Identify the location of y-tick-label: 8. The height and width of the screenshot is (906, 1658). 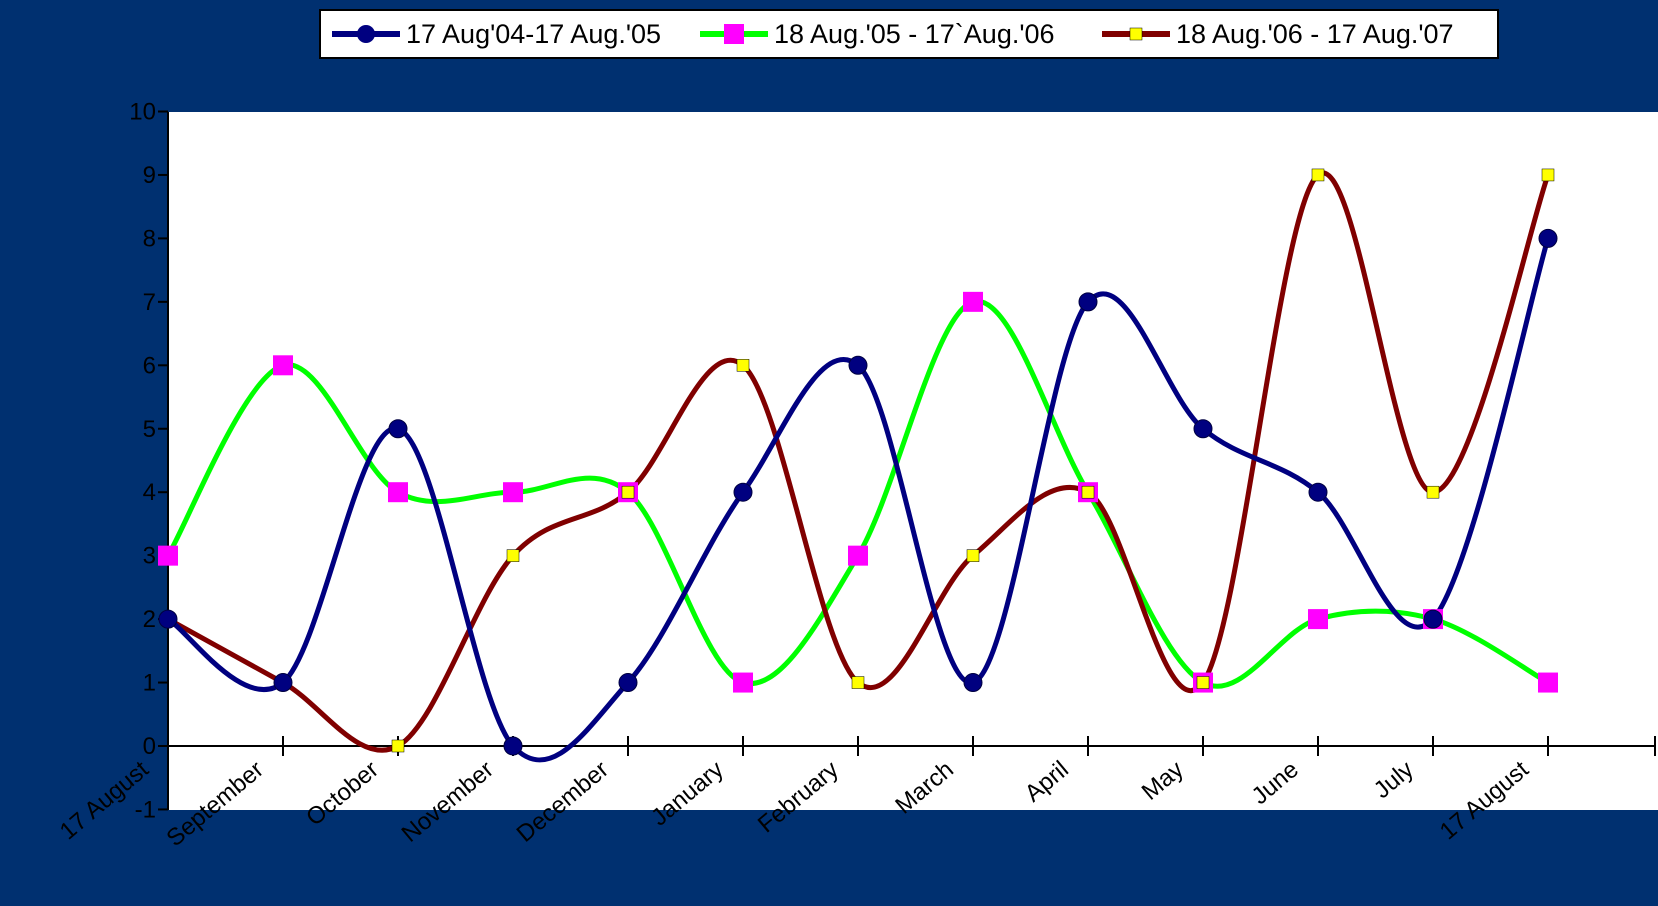
(149, 238).